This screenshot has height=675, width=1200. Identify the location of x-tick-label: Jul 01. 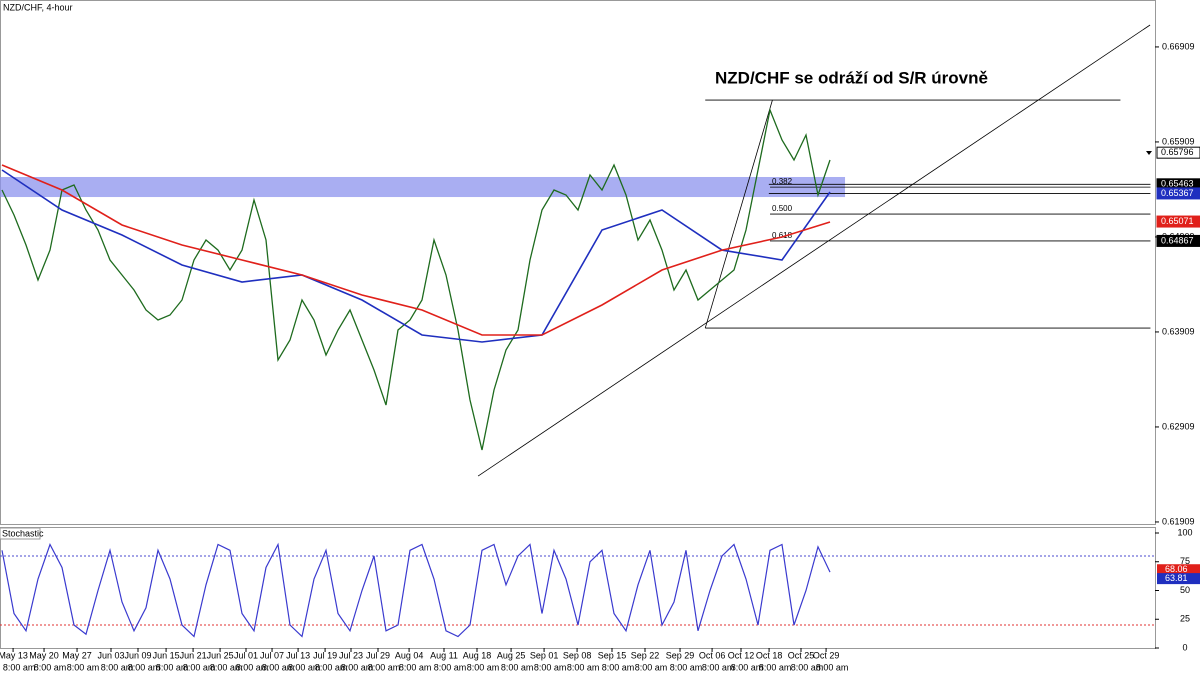
(246, 655).